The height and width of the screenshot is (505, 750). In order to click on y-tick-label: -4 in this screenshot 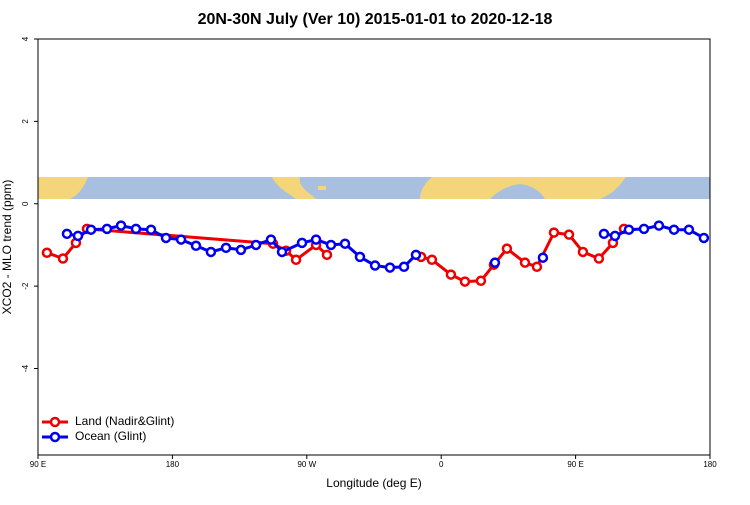, I will do `click(25, 368)`.